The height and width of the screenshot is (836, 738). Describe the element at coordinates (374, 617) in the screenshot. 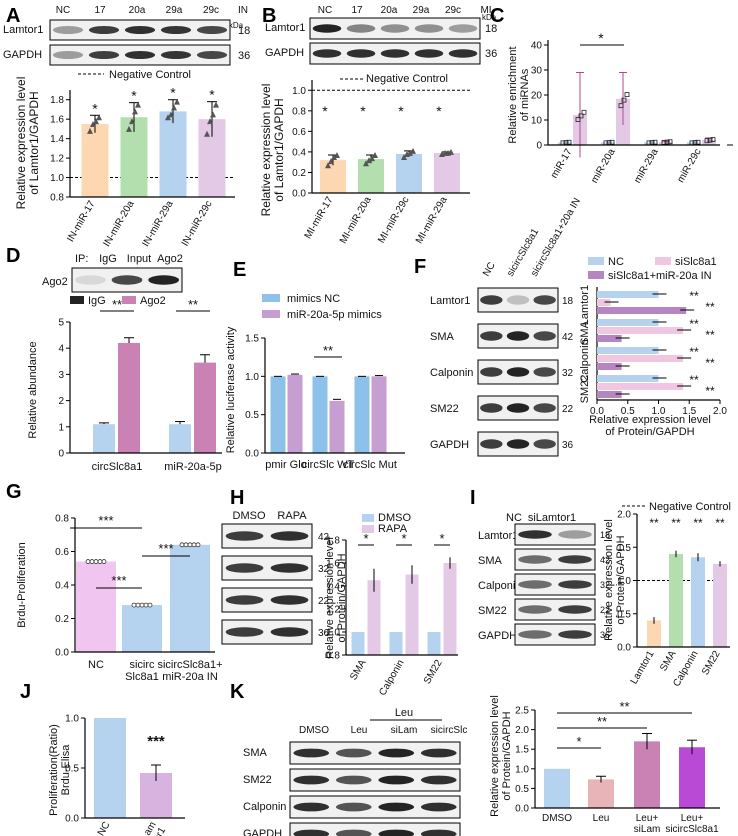

I see `h-bar` at that location.